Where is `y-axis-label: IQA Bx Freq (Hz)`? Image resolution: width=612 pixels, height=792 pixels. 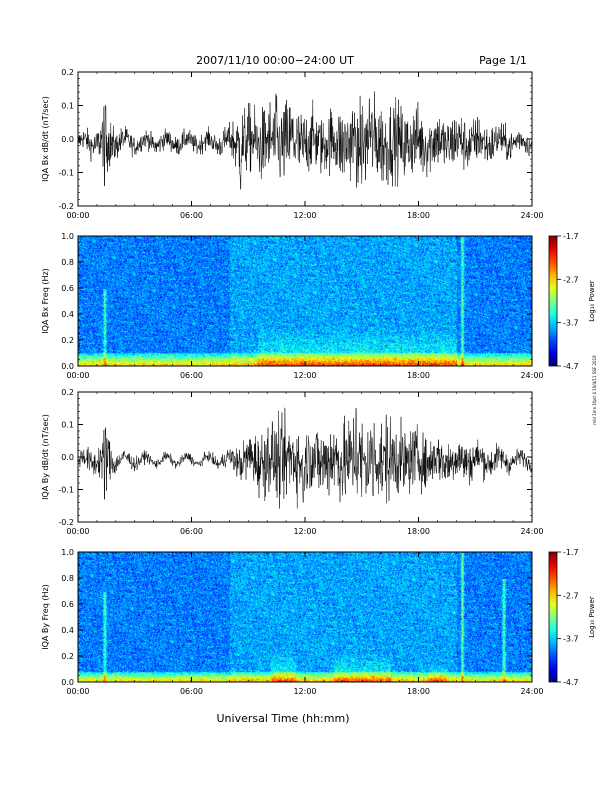
y-axis-label: IQA Bx Freq (Hz) is located at coordinates (45, 301).